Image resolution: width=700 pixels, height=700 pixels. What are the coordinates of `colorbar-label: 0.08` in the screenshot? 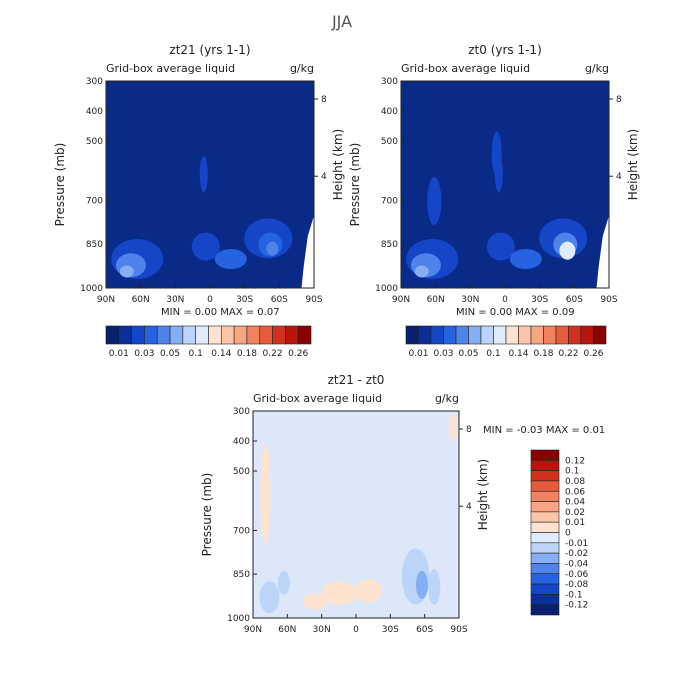 It's located at (575, 482).